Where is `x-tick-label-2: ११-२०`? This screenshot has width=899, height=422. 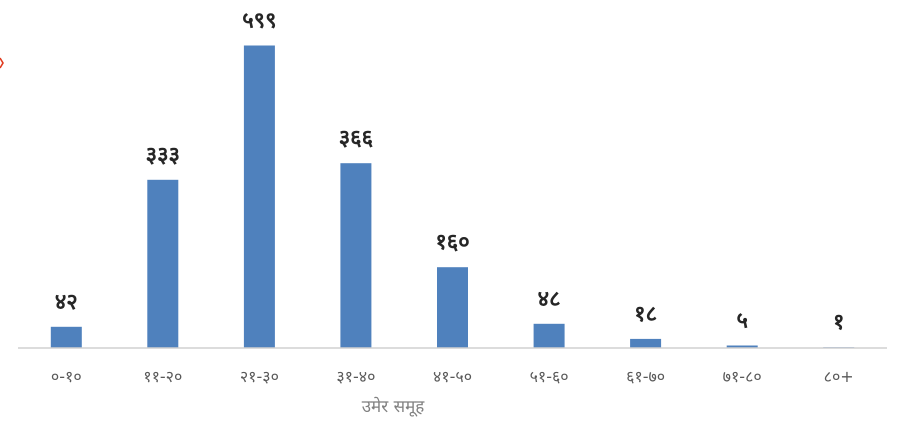 x-tick-label-2: ११-२० is located at coordinates (162, 376).